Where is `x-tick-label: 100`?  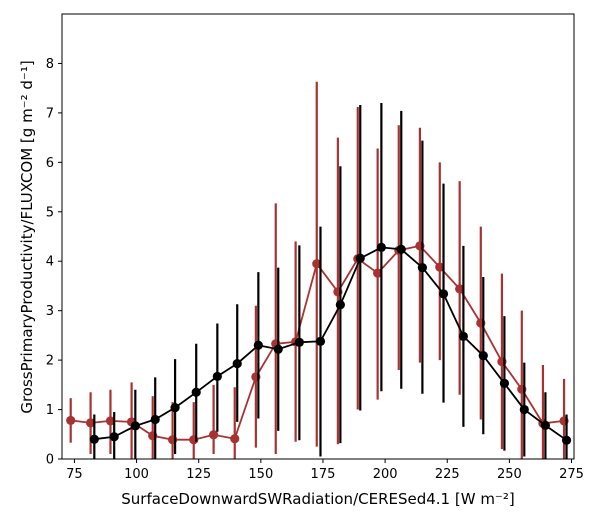
x-tick-label: 100 is located at coordinates (136, 474).